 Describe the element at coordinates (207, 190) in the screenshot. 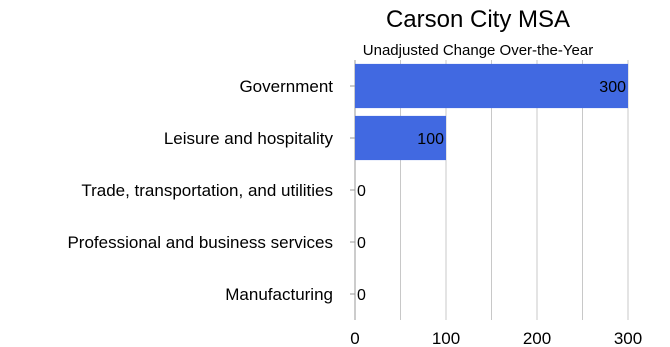

I see `category-label: Trade, transportation, and utilities` at that location.